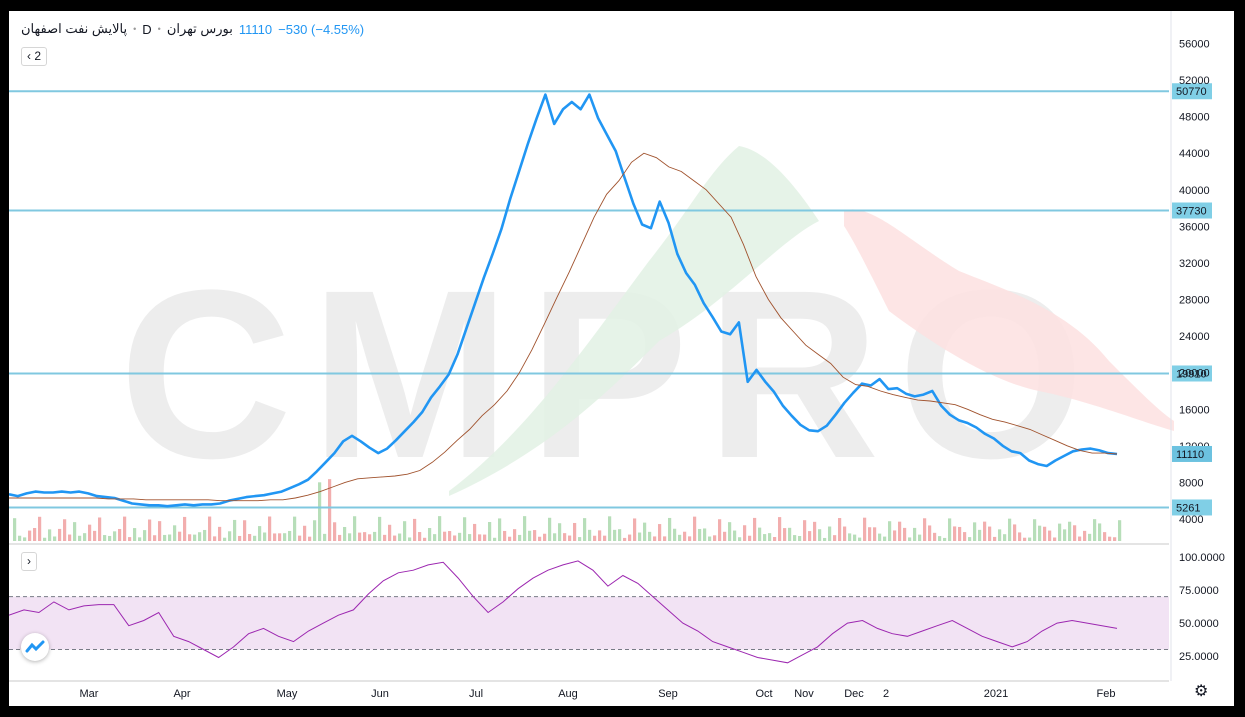  Describe the element at coordinates (1192, 507) in the screenshot. I see `level-label-bg` at that location.